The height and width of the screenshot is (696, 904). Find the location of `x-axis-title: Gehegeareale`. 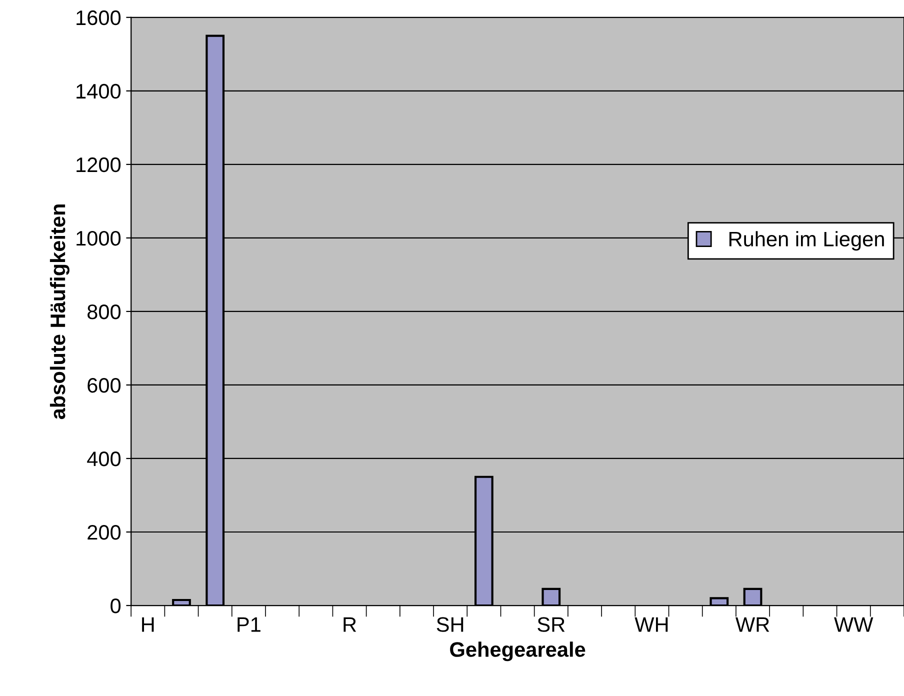

x-axis-title: Gehegeareale is located at coordinates (518, 652).